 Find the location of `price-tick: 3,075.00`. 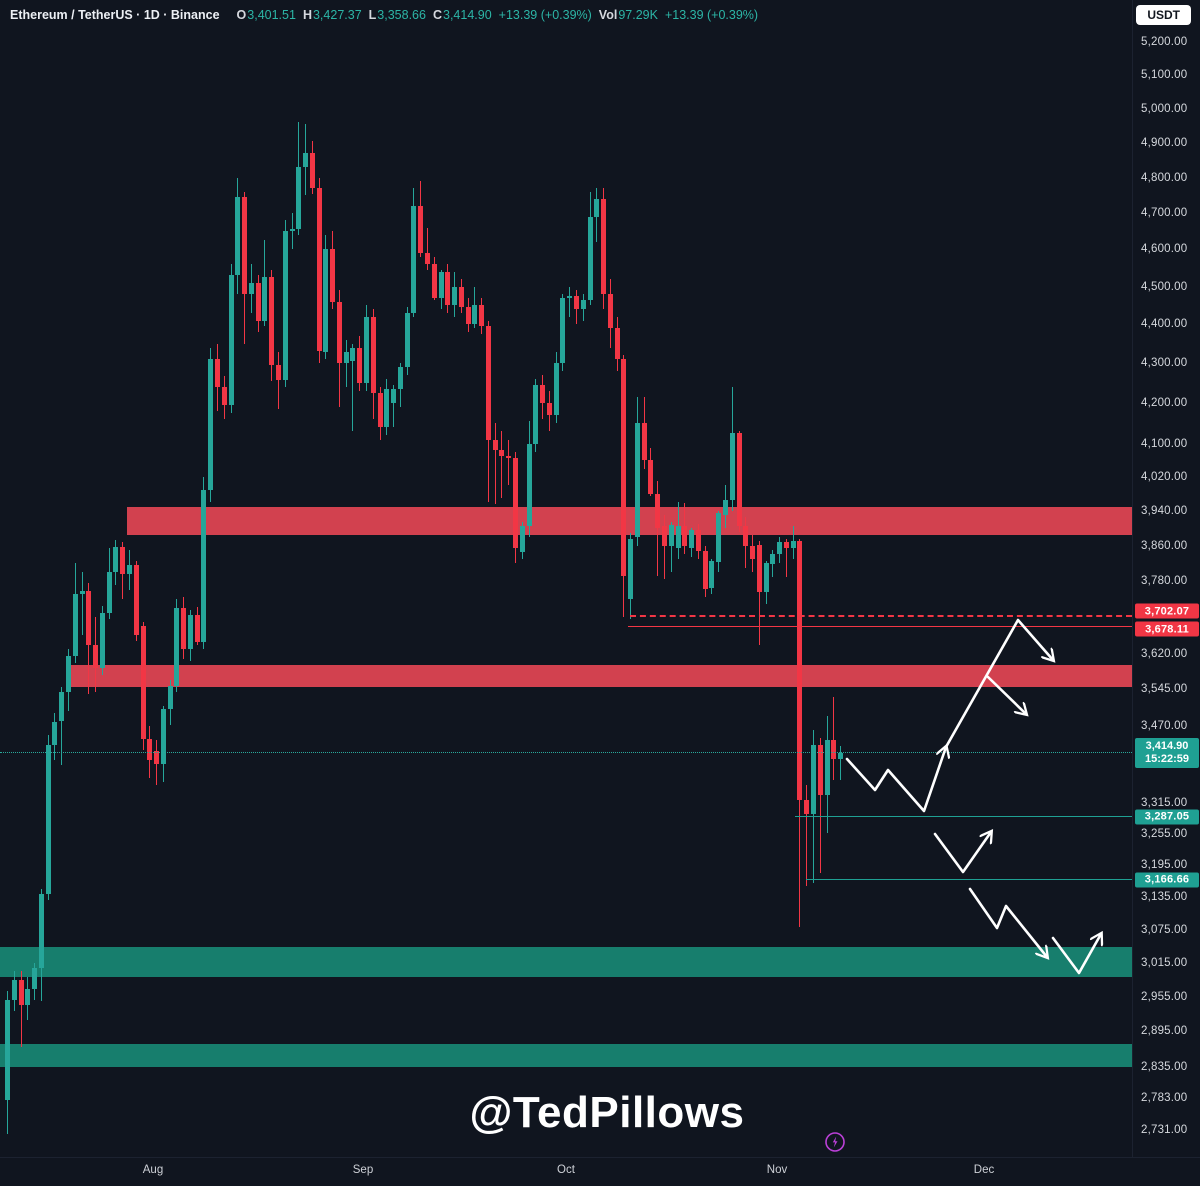

price-tick: 3,075.00 is located at coordinates (1164, 929).